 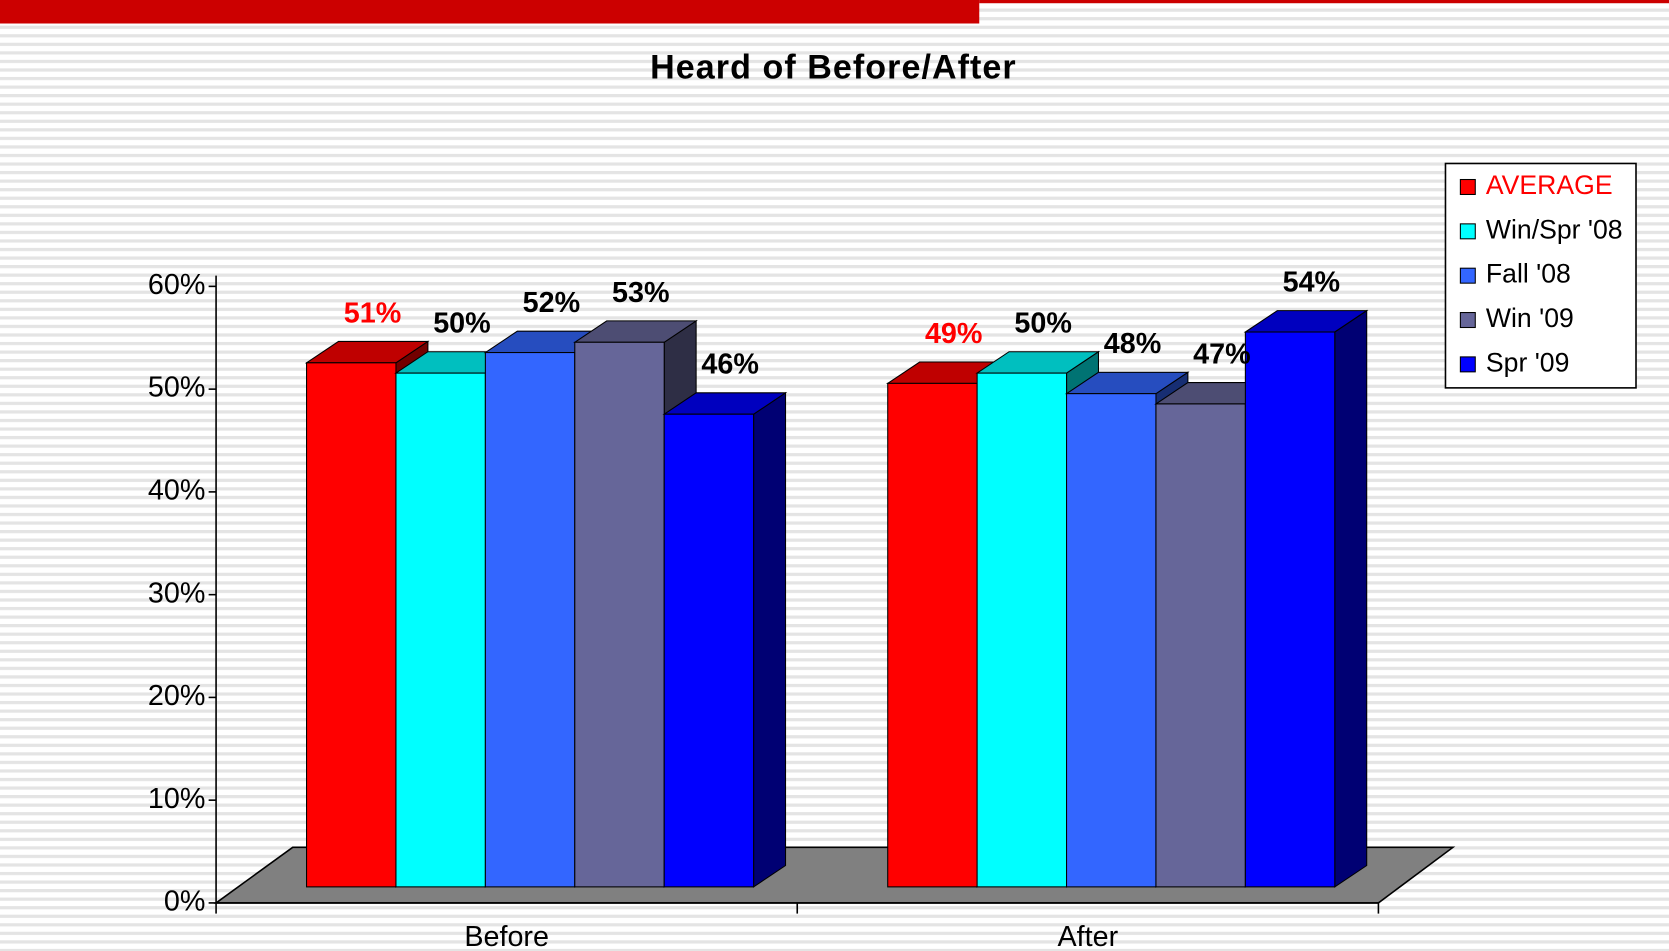 I want to click on legend-label: Win/Spr '08, so click(x=1554, y=229).